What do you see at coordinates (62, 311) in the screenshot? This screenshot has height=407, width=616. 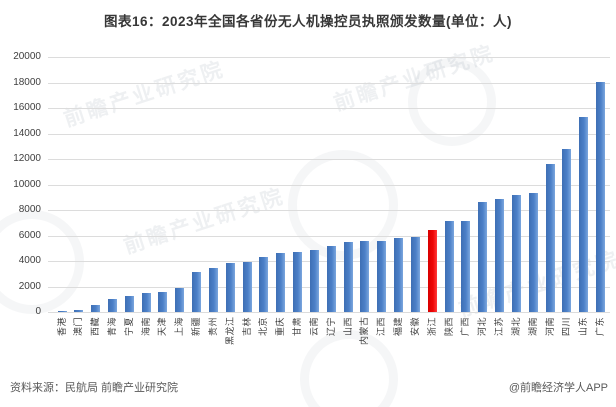 I see `bar-香港` at bounding box center [62, 311].